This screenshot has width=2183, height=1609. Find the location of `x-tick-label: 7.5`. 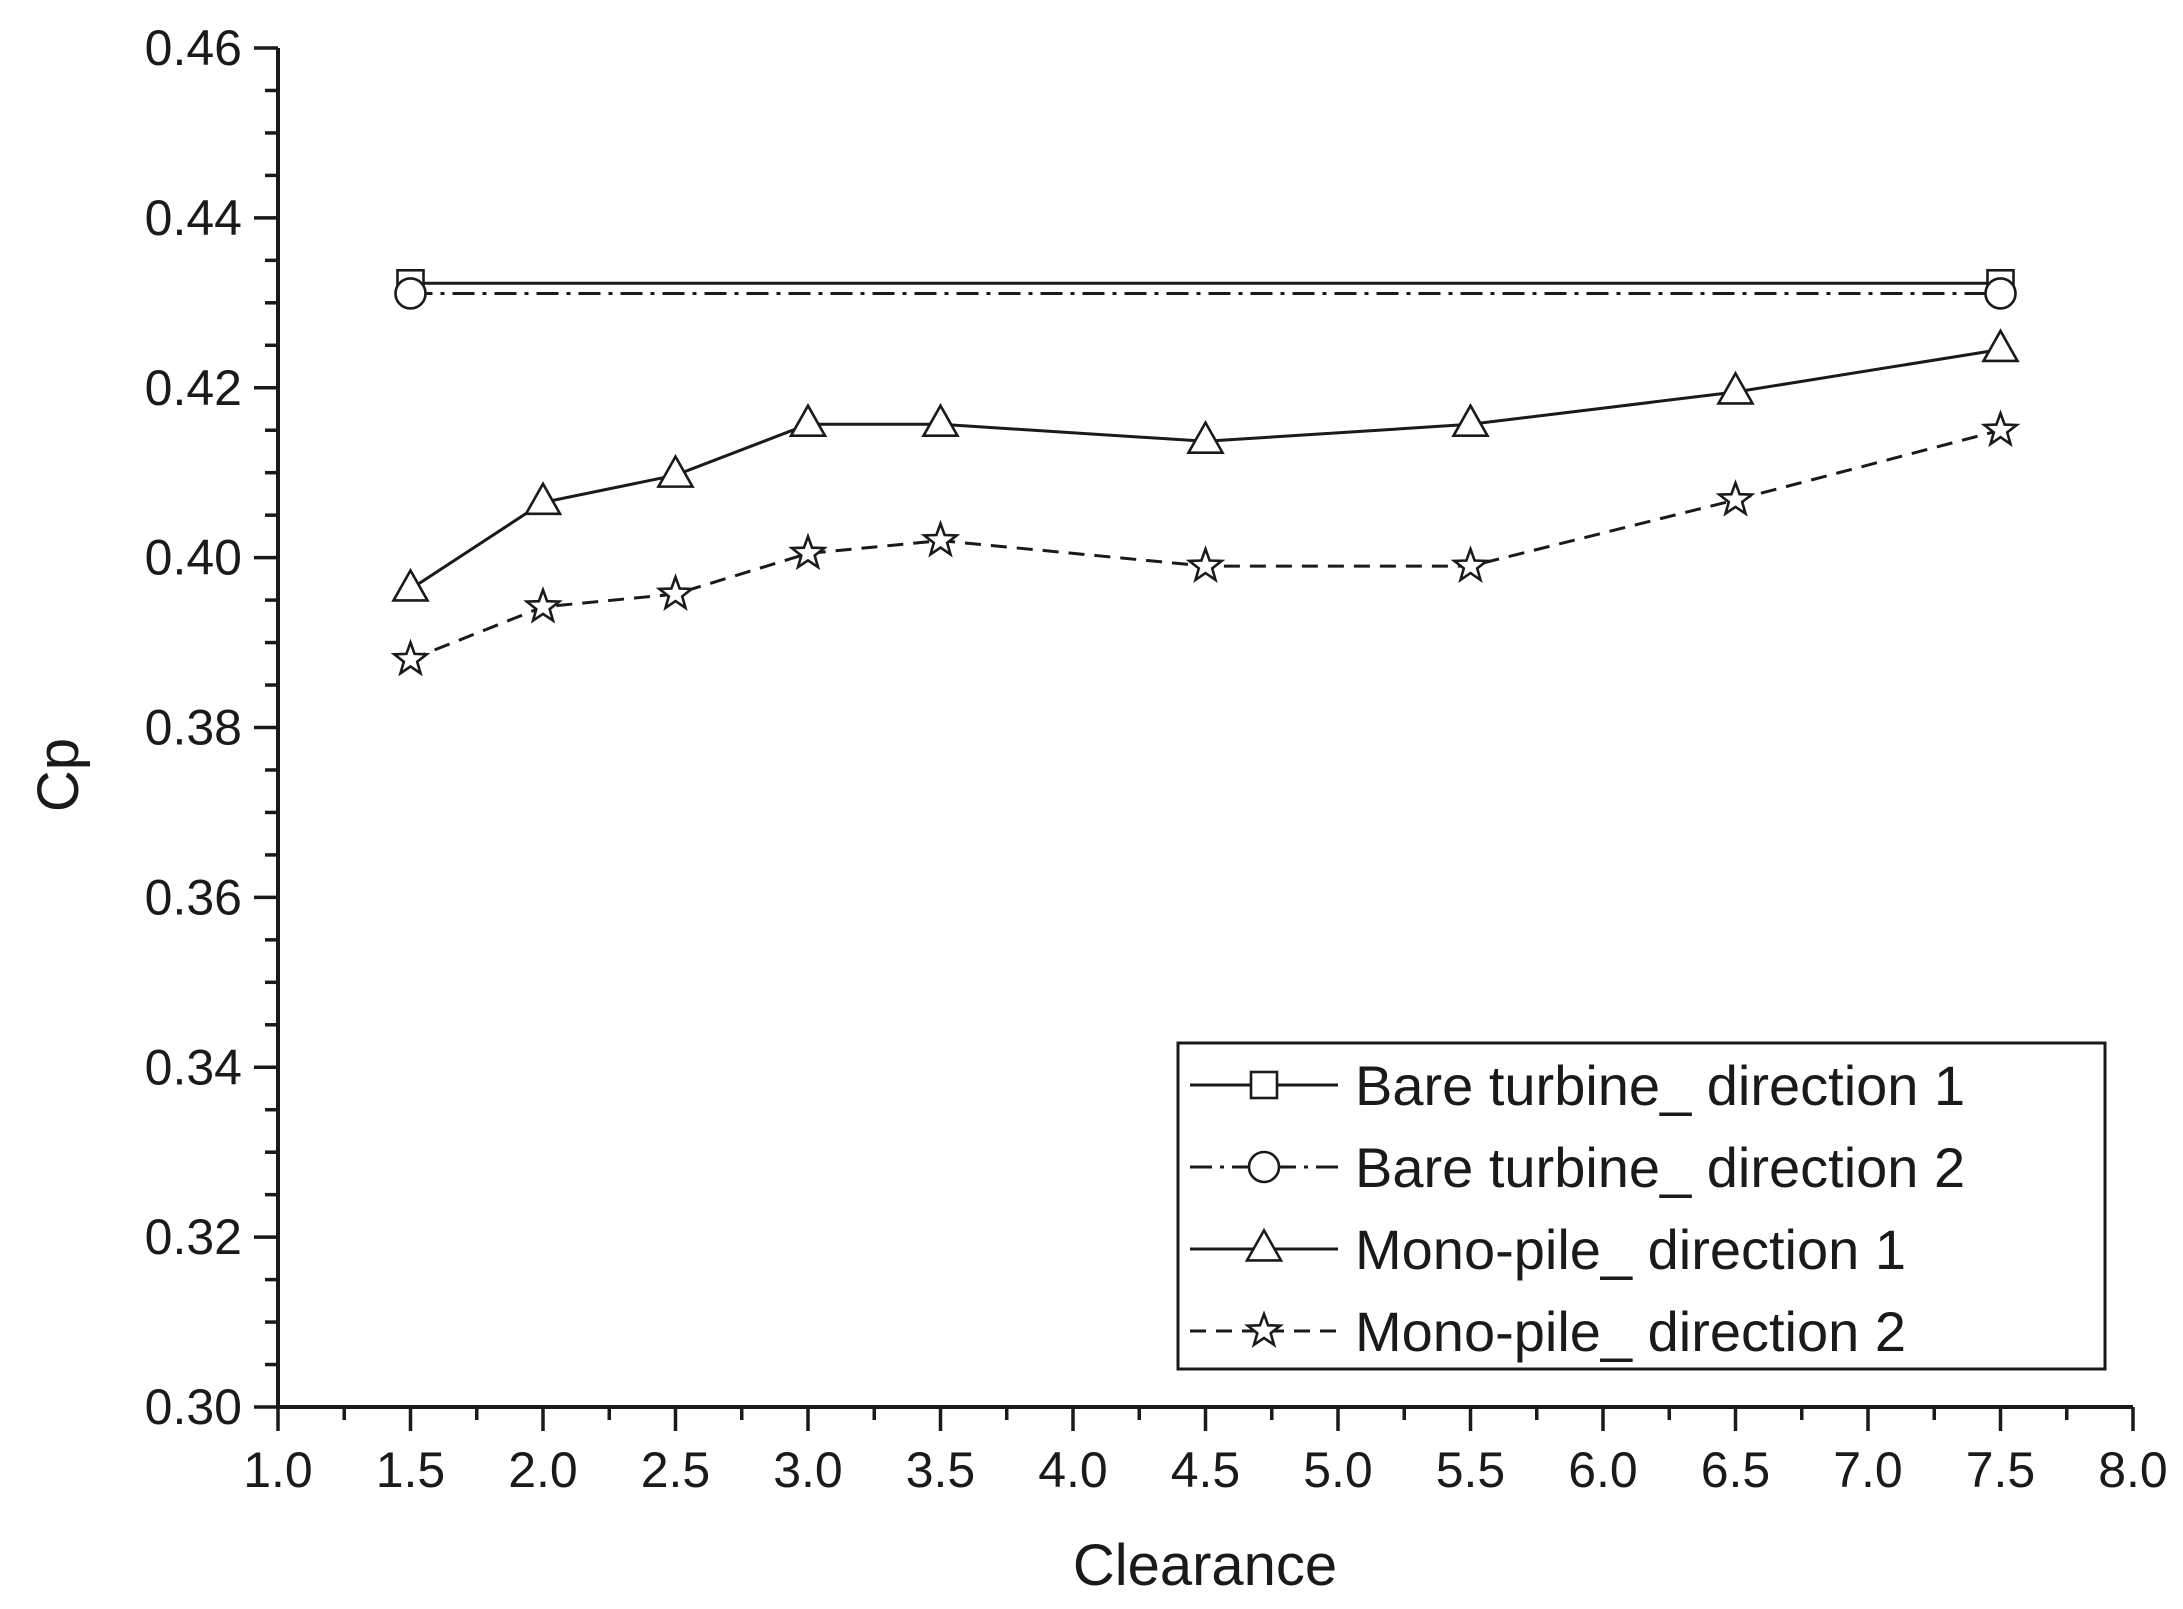

x-tick-label: 7.5 is located at coordinates (2001, 1470).